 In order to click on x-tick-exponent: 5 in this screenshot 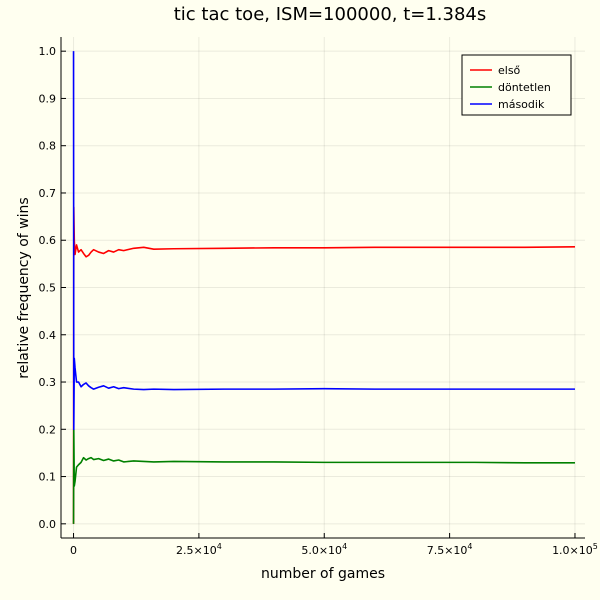, I will do `click(595, 546)`.